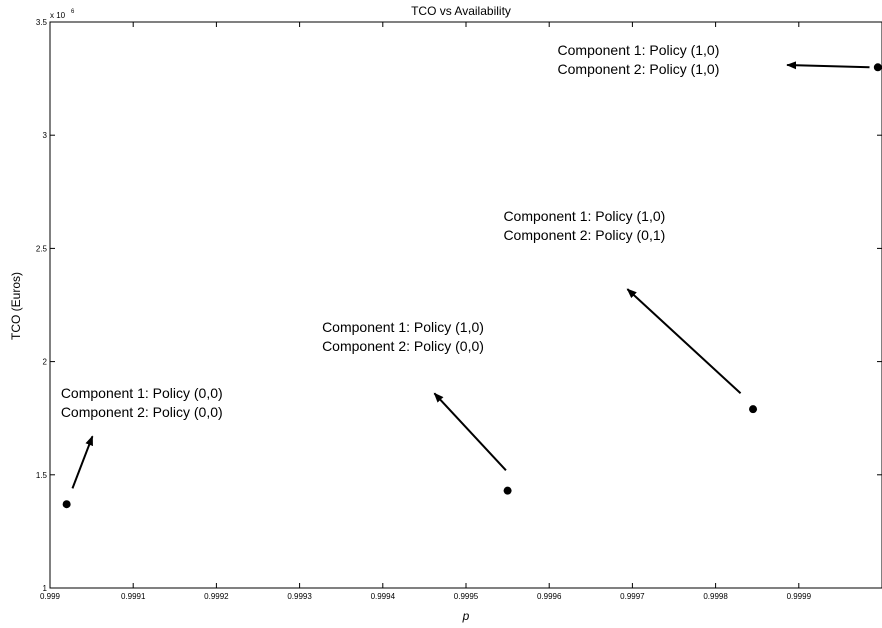 The image size is (882, 628). I want to click on x-tick-label: 0.9996, so click(549, 596).